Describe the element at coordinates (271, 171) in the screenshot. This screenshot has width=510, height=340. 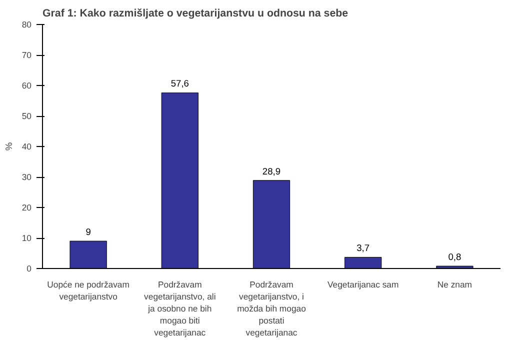
I see `data-label: 28,9` at that location.